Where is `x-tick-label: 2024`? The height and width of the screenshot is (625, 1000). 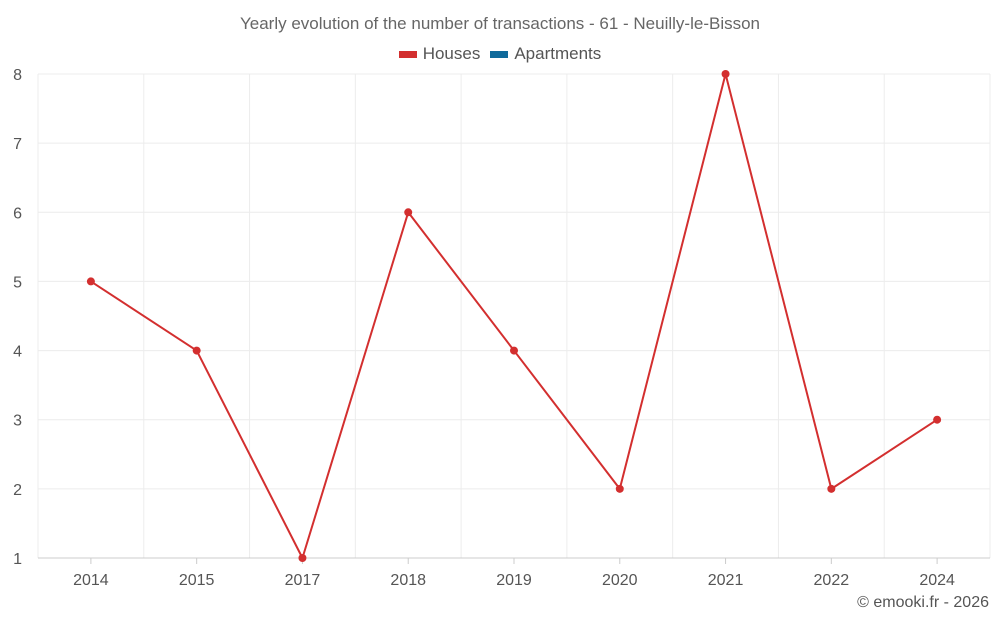 x-tick-label: 2024 is located at coordinates (937, 580).